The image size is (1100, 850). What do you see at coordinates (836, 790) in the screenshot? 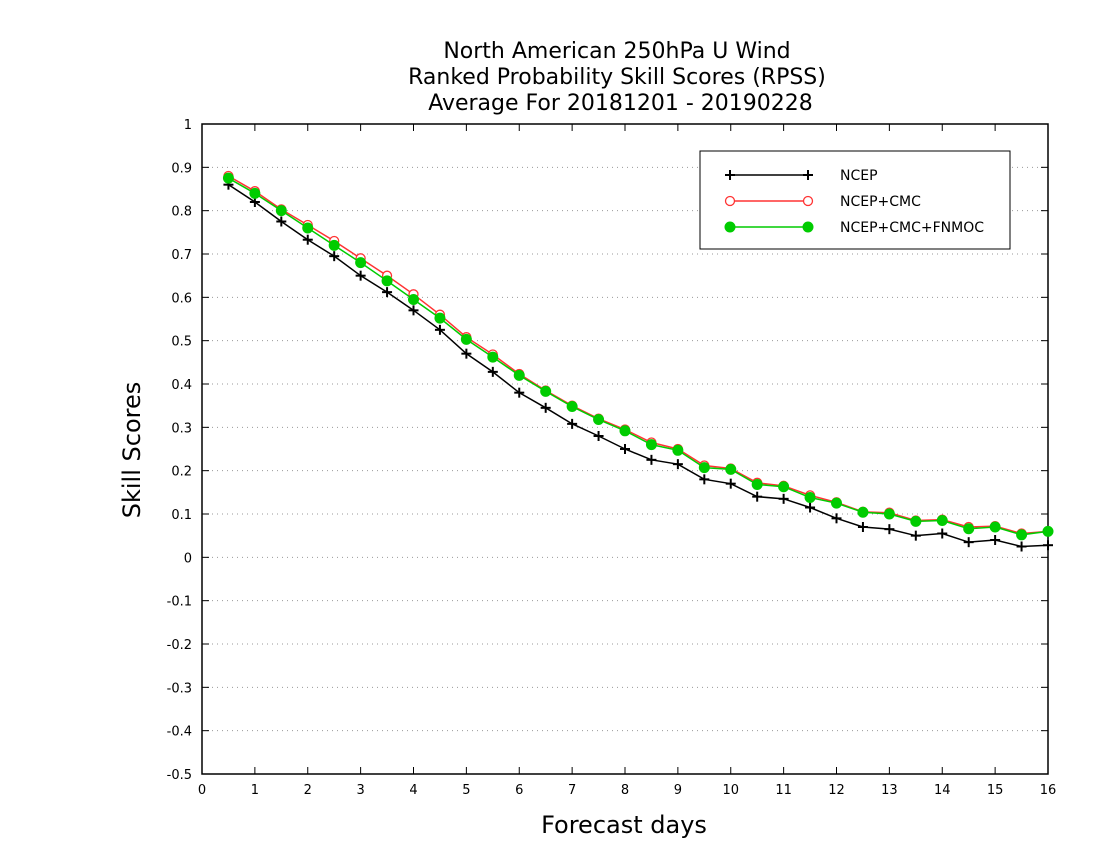
I see `x-tick-label: 12` at bounding box center [836, 790].